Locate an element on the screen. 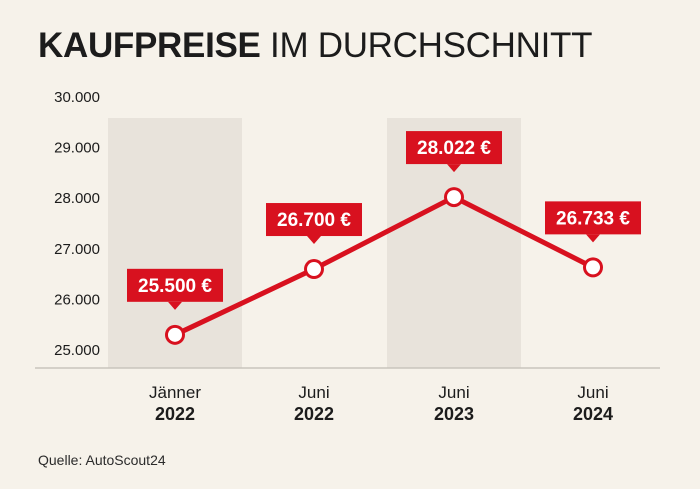 Image resolution: width=700 pixels, height=489 pixels. source-note: Quelle: AutoScout24 is located at coordinates (102, 460).